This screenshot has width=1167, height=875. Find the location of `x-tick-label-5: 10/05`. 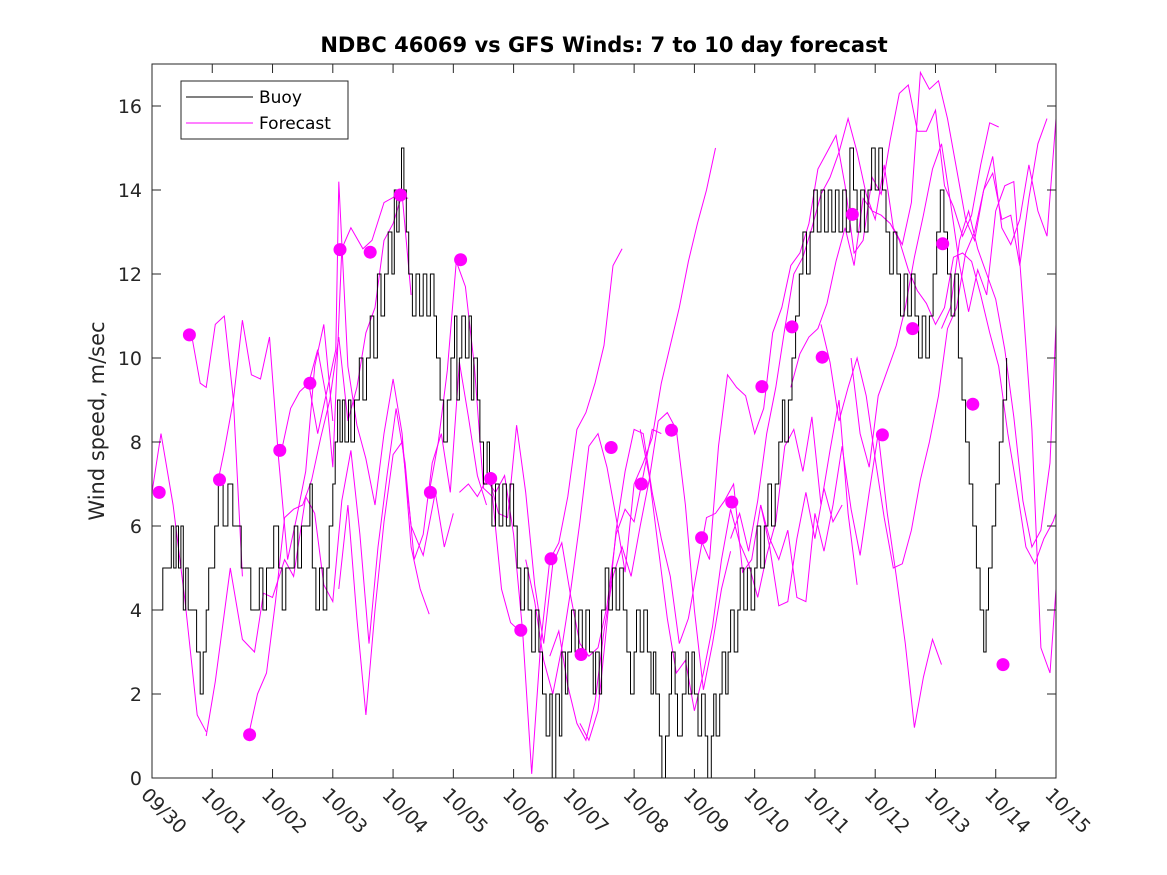

x-tick-label-5: 10/05 is located at coordinates (465, 811).